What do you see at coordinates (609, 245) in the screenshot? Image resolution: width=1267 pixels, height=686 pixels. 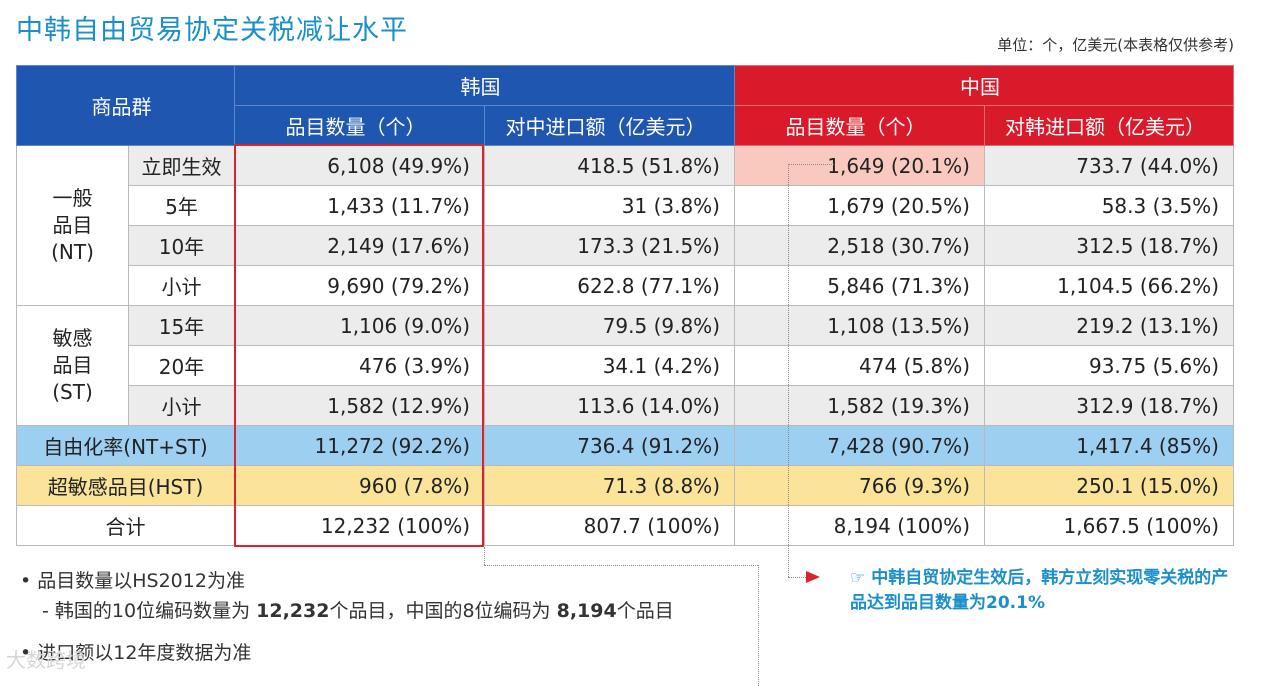 I see `kr-import-cell: 173.3 (21.5%)` at bounding box center [609, 245].